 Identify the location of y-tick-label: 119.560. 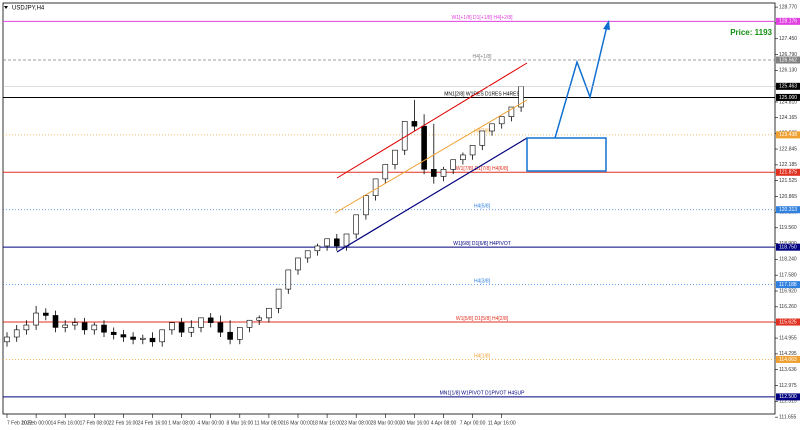
(788, 228).